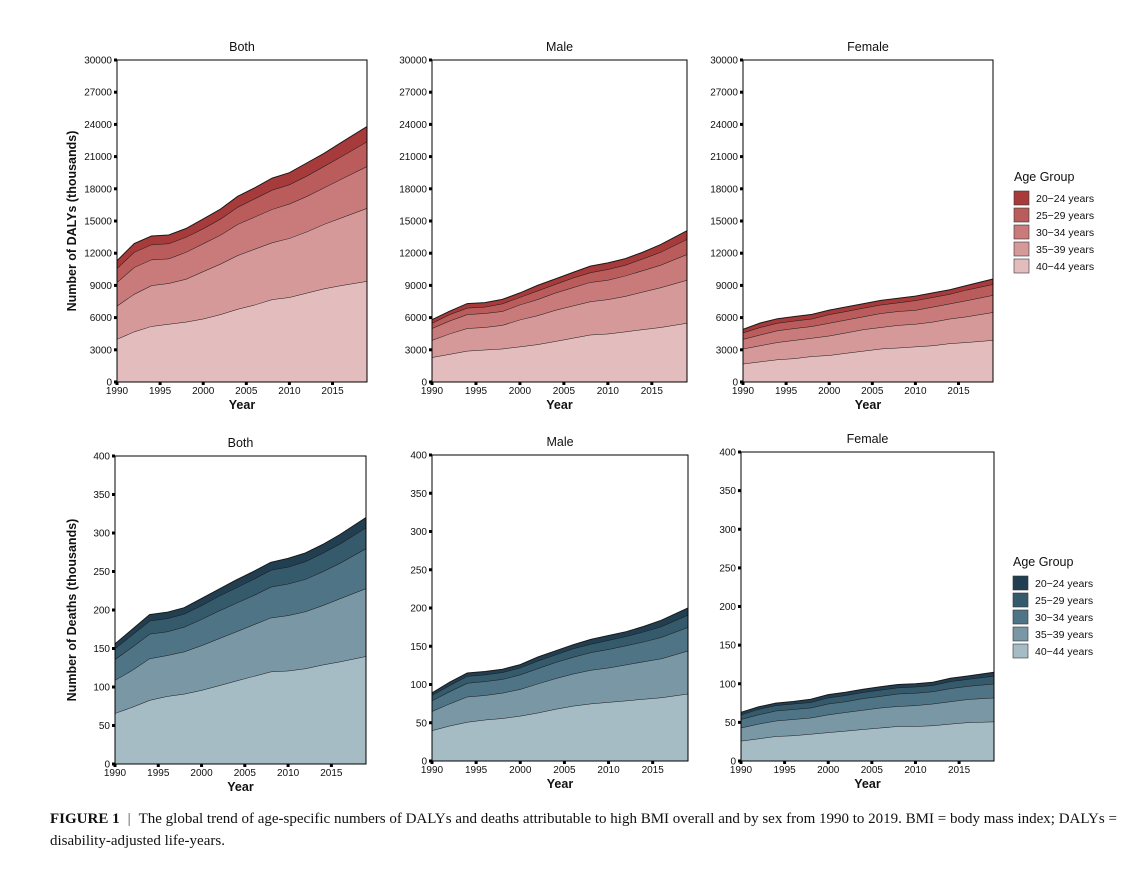  What do you see at coordinates (101, 350) in the screenshot?
I see `y-tick-label: 3000` at bounding box center [101, 350].